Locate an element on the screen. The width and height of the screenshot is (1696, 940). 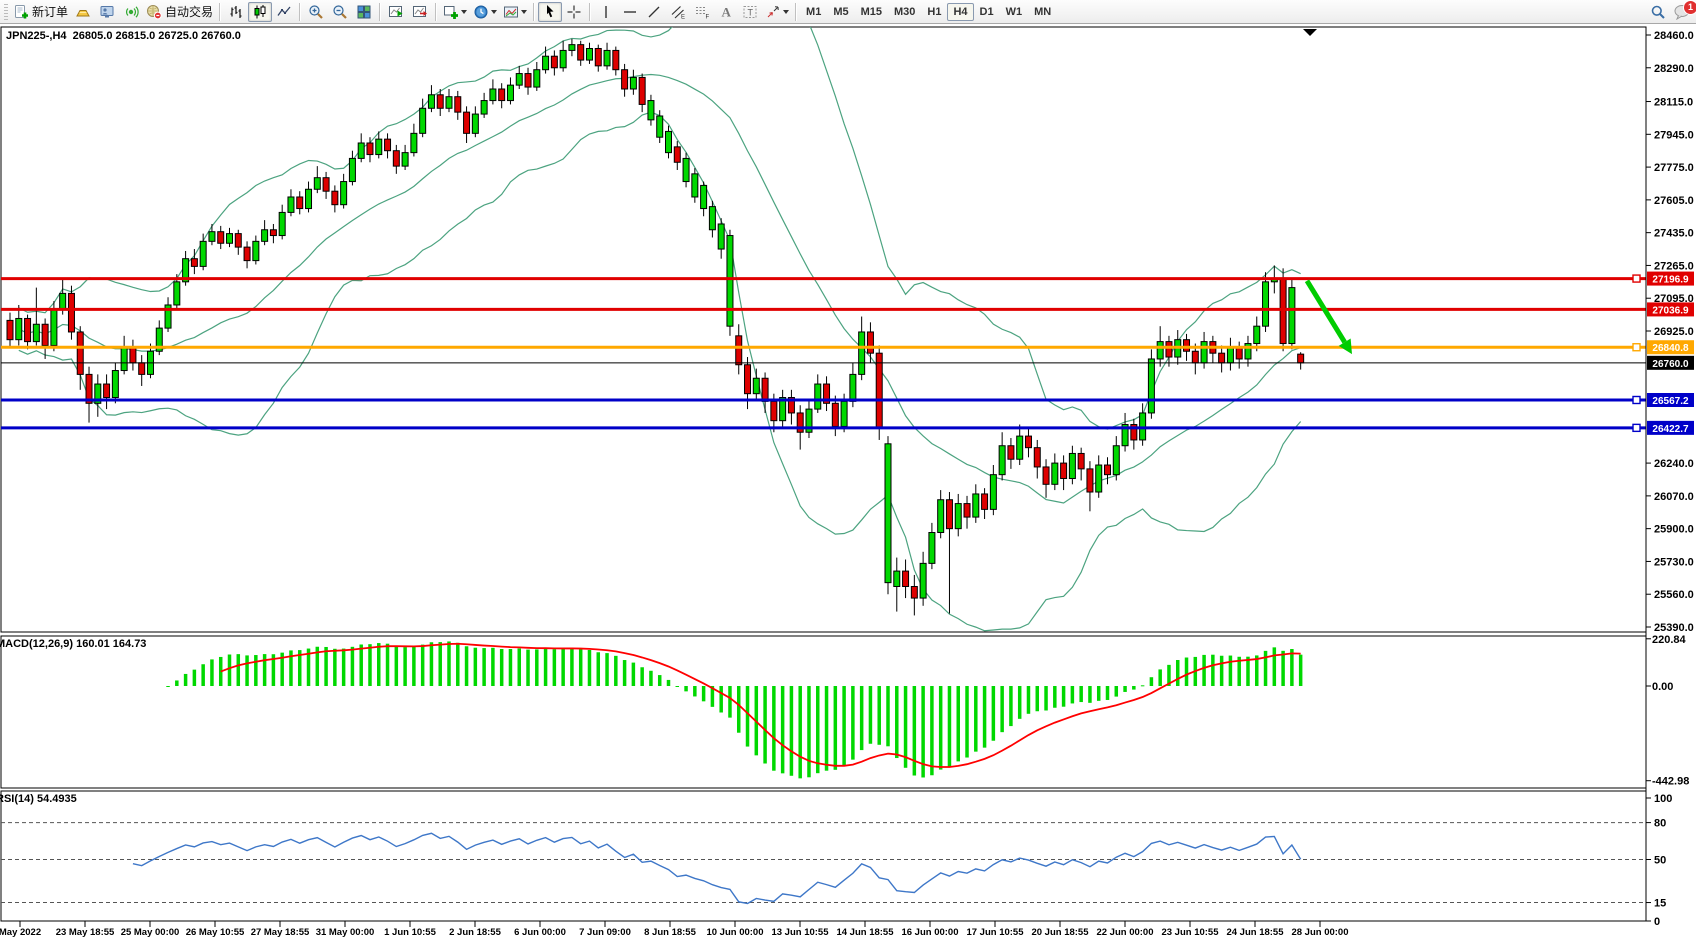
trendline-button is located at coordinates (654, 12).